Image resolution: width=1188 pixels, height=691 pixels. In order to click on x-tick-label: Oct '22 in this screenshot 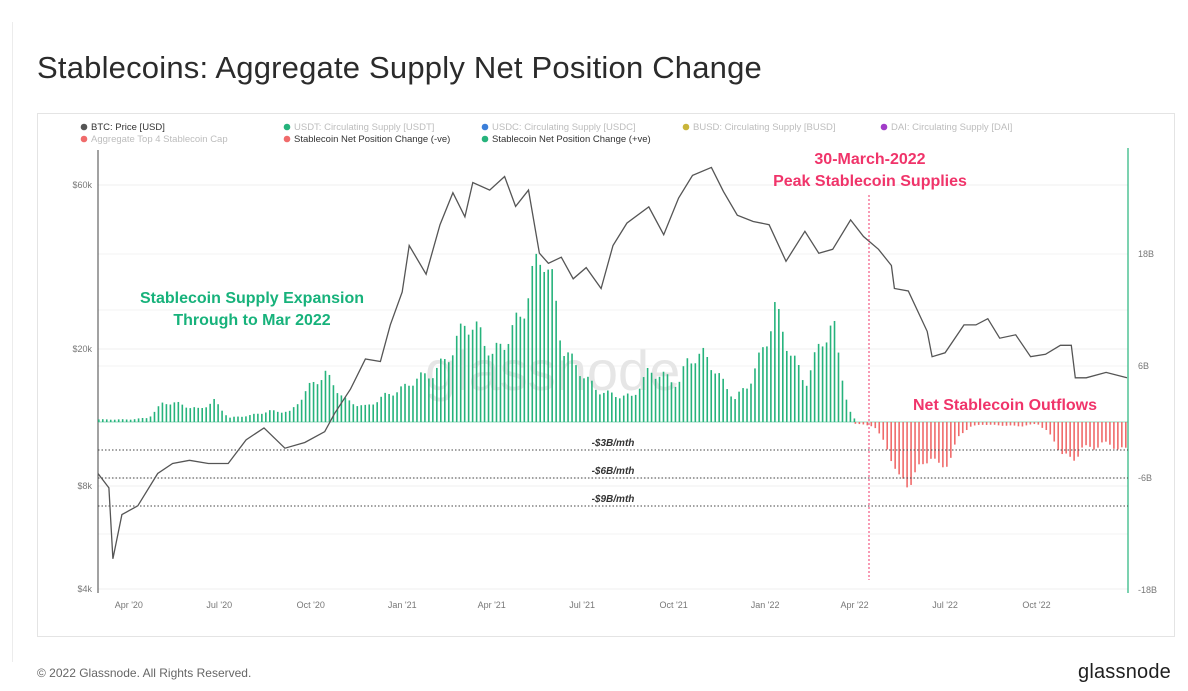, I will do `click(1036, 605)`.